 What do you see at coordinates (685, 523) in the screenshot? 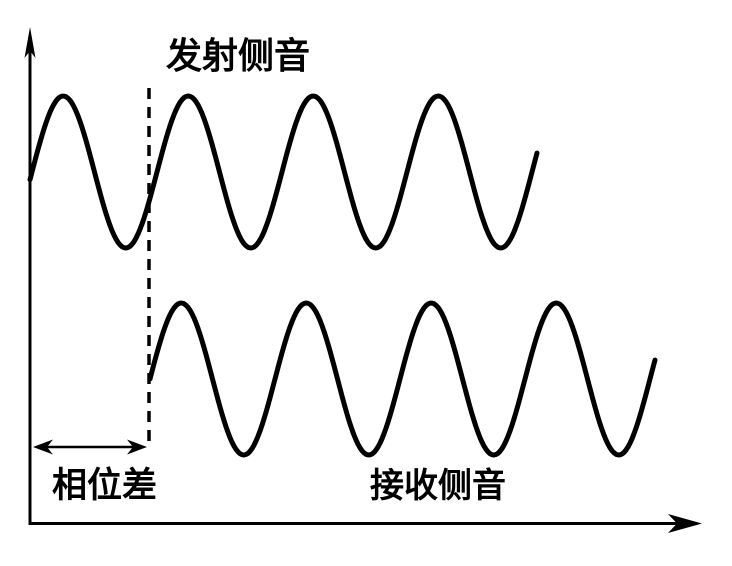
I see `x-axis-arrowhead-icon` at bounding box center [685, 523].